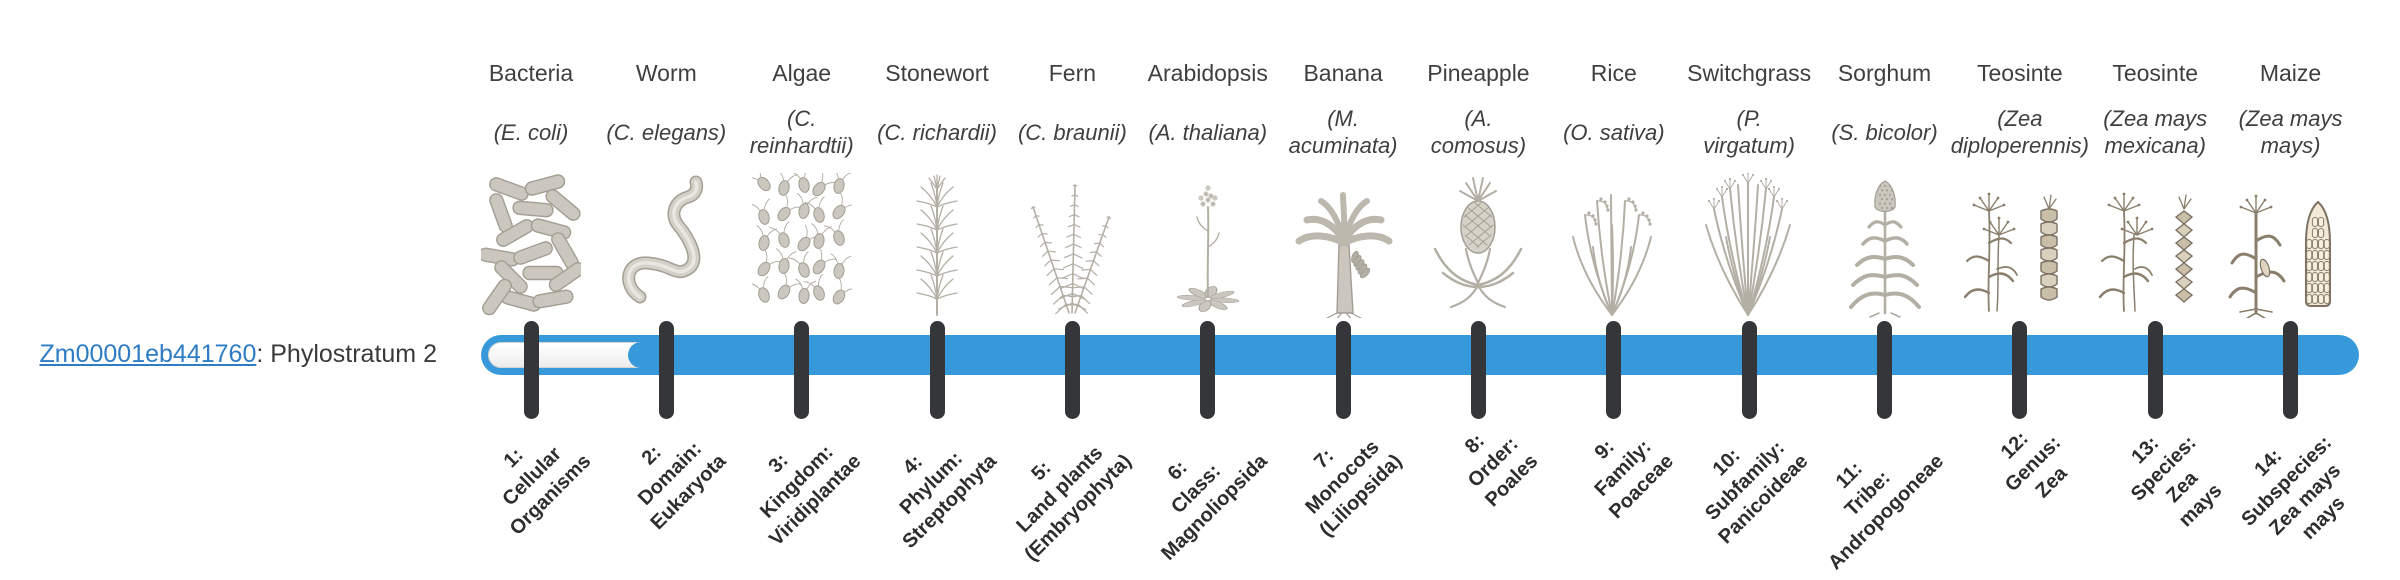 The image size is (2400, 580). Describe the element at coordinates (2290, 132) in the screenshot. I see `taxon-scientific-name: (Zea mays mays)` at that location.